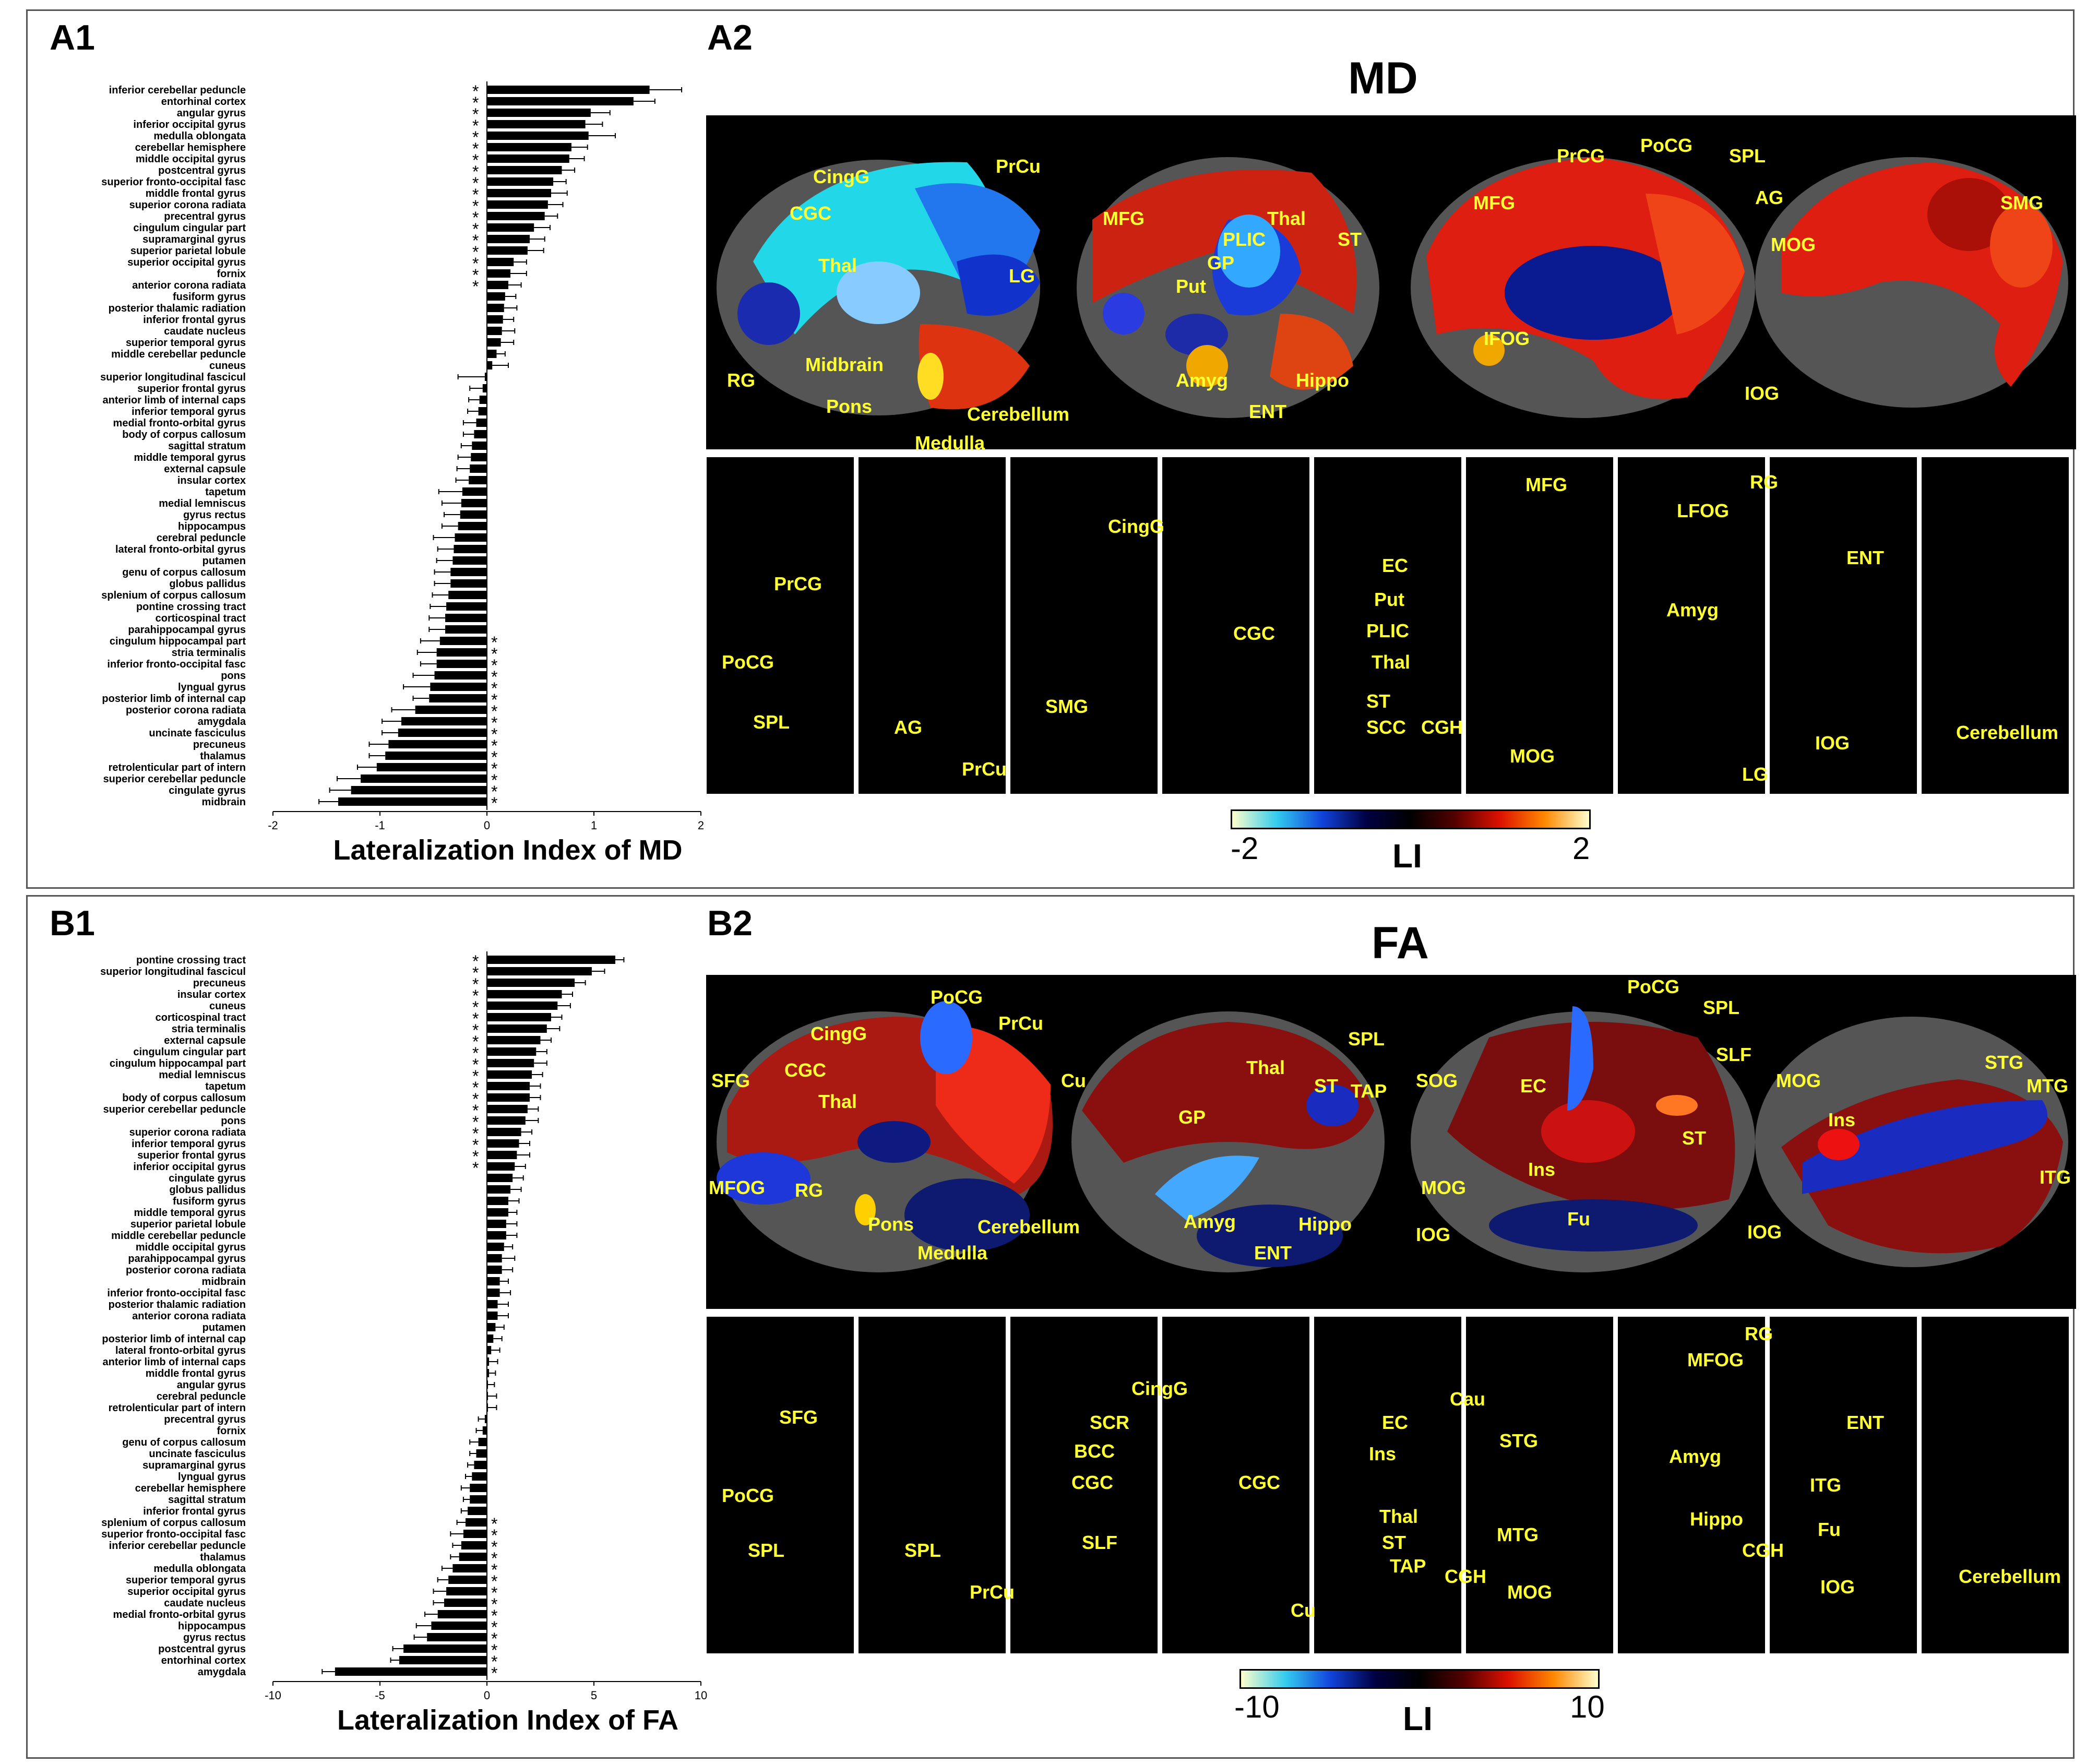 The height and width of the screenshot is (1764, 2086). Describe the element at coordinates (190, 147) in the screenshot. I see `category-label: cerebellar hemisphere` at that location.